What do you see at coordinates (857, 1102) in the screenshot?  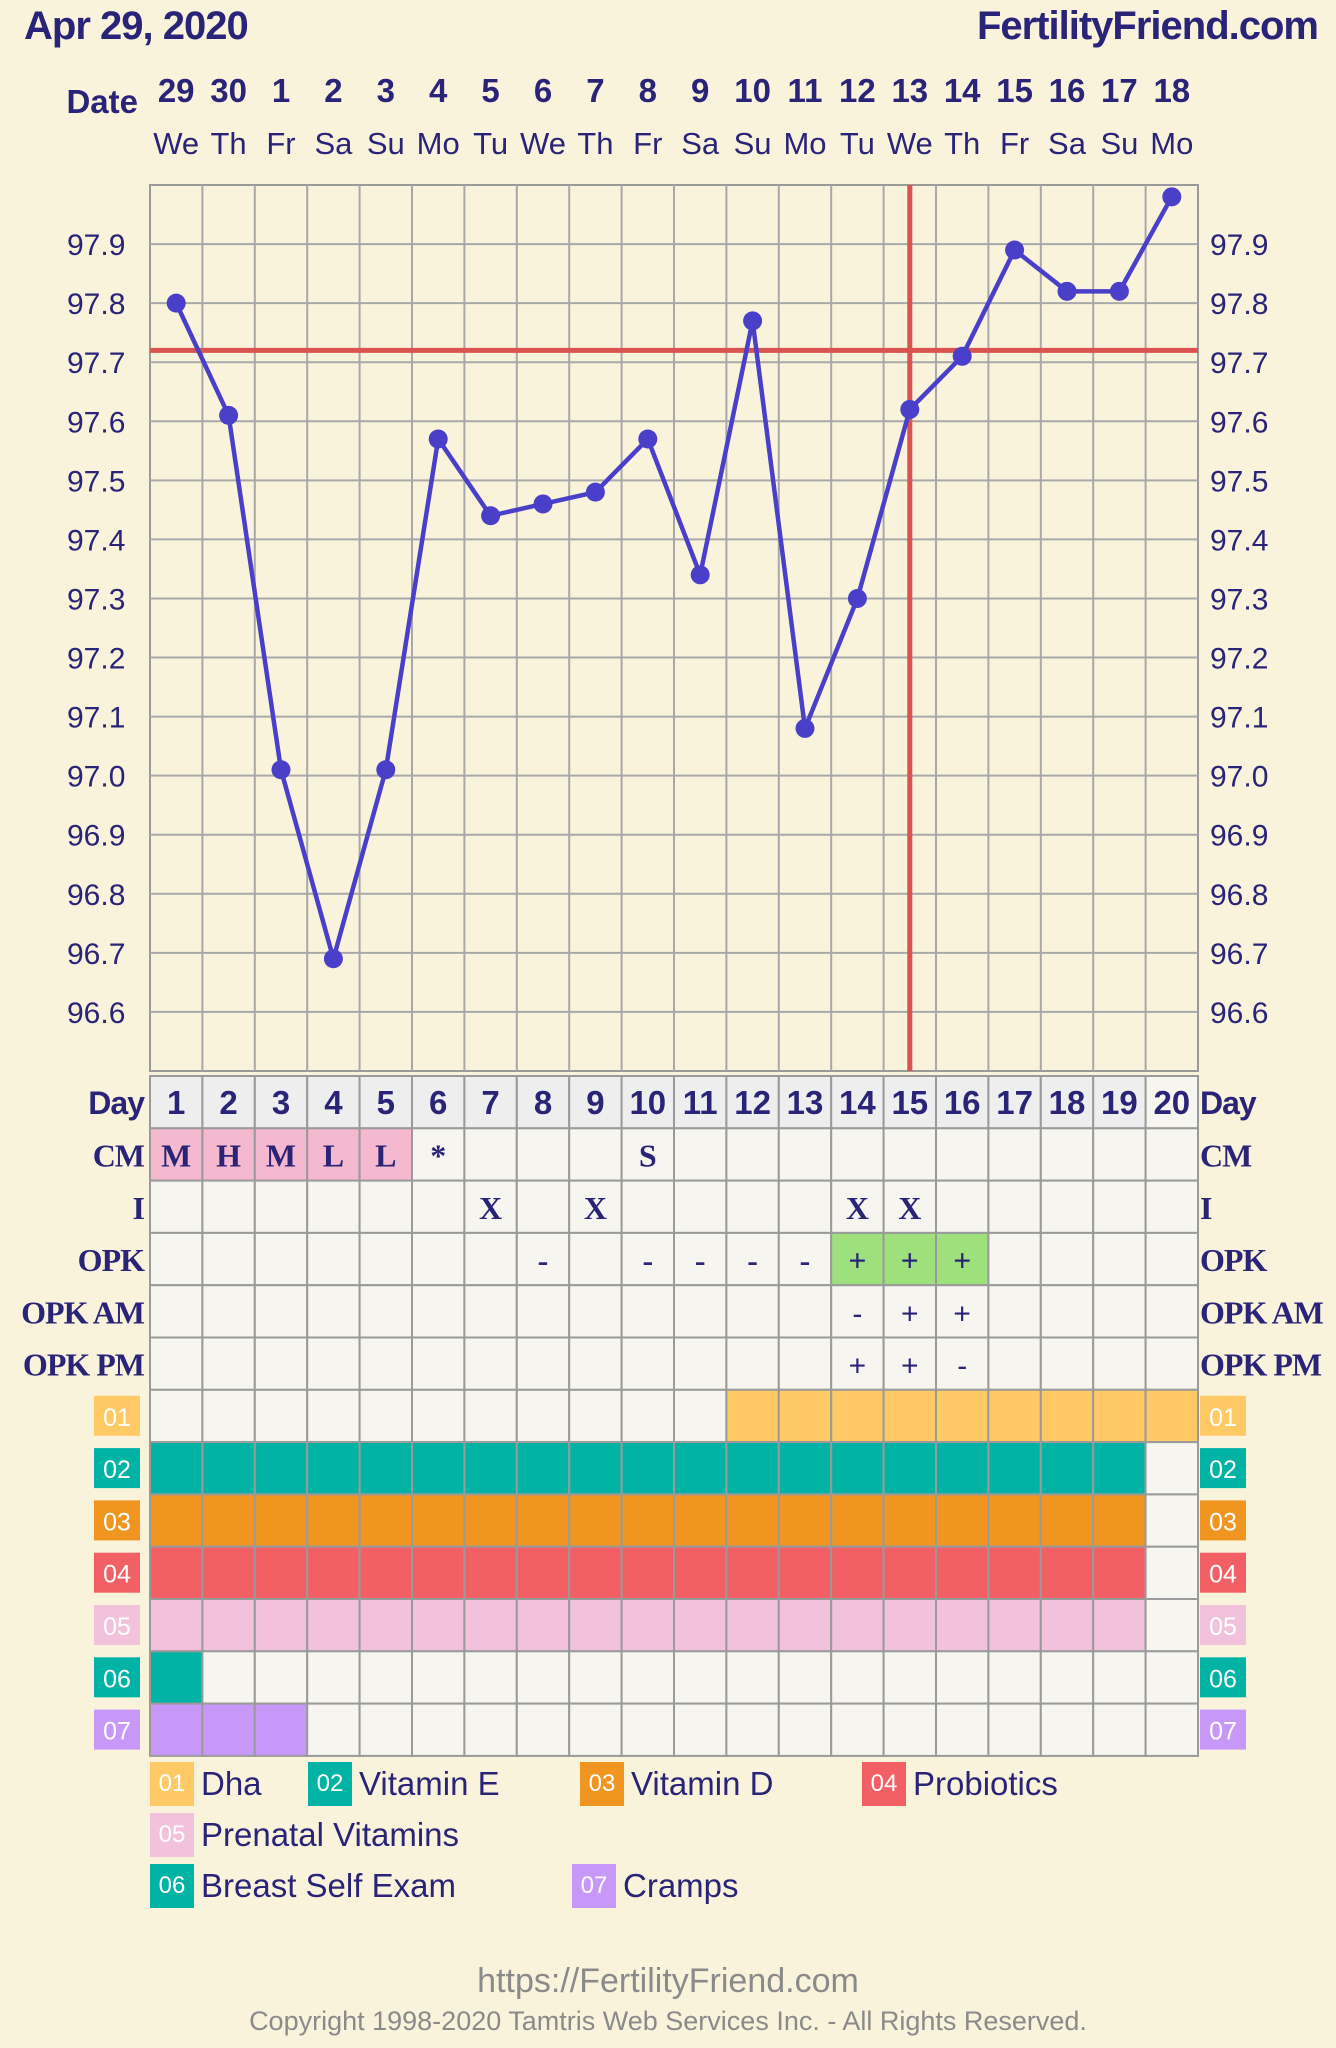 I see `cycle-day-value: 14` at bounding box center [857, 1102].